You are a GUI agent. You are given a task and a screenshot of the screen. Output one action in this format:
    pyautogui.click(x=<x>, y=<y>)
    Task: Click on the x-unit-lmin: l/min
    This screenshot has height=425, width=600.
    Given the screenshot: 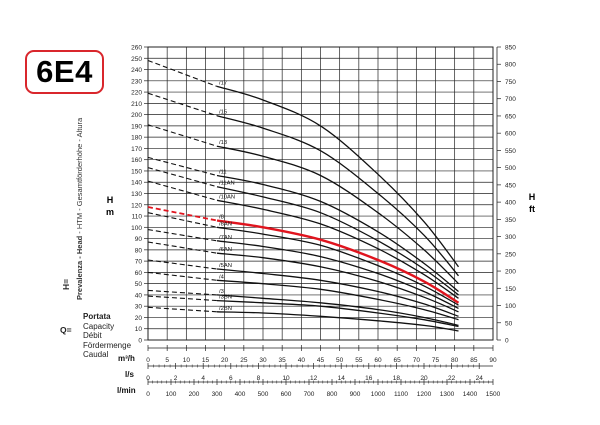 What is the action you would take?
    pyautogui.click(x=126, y=390)
    